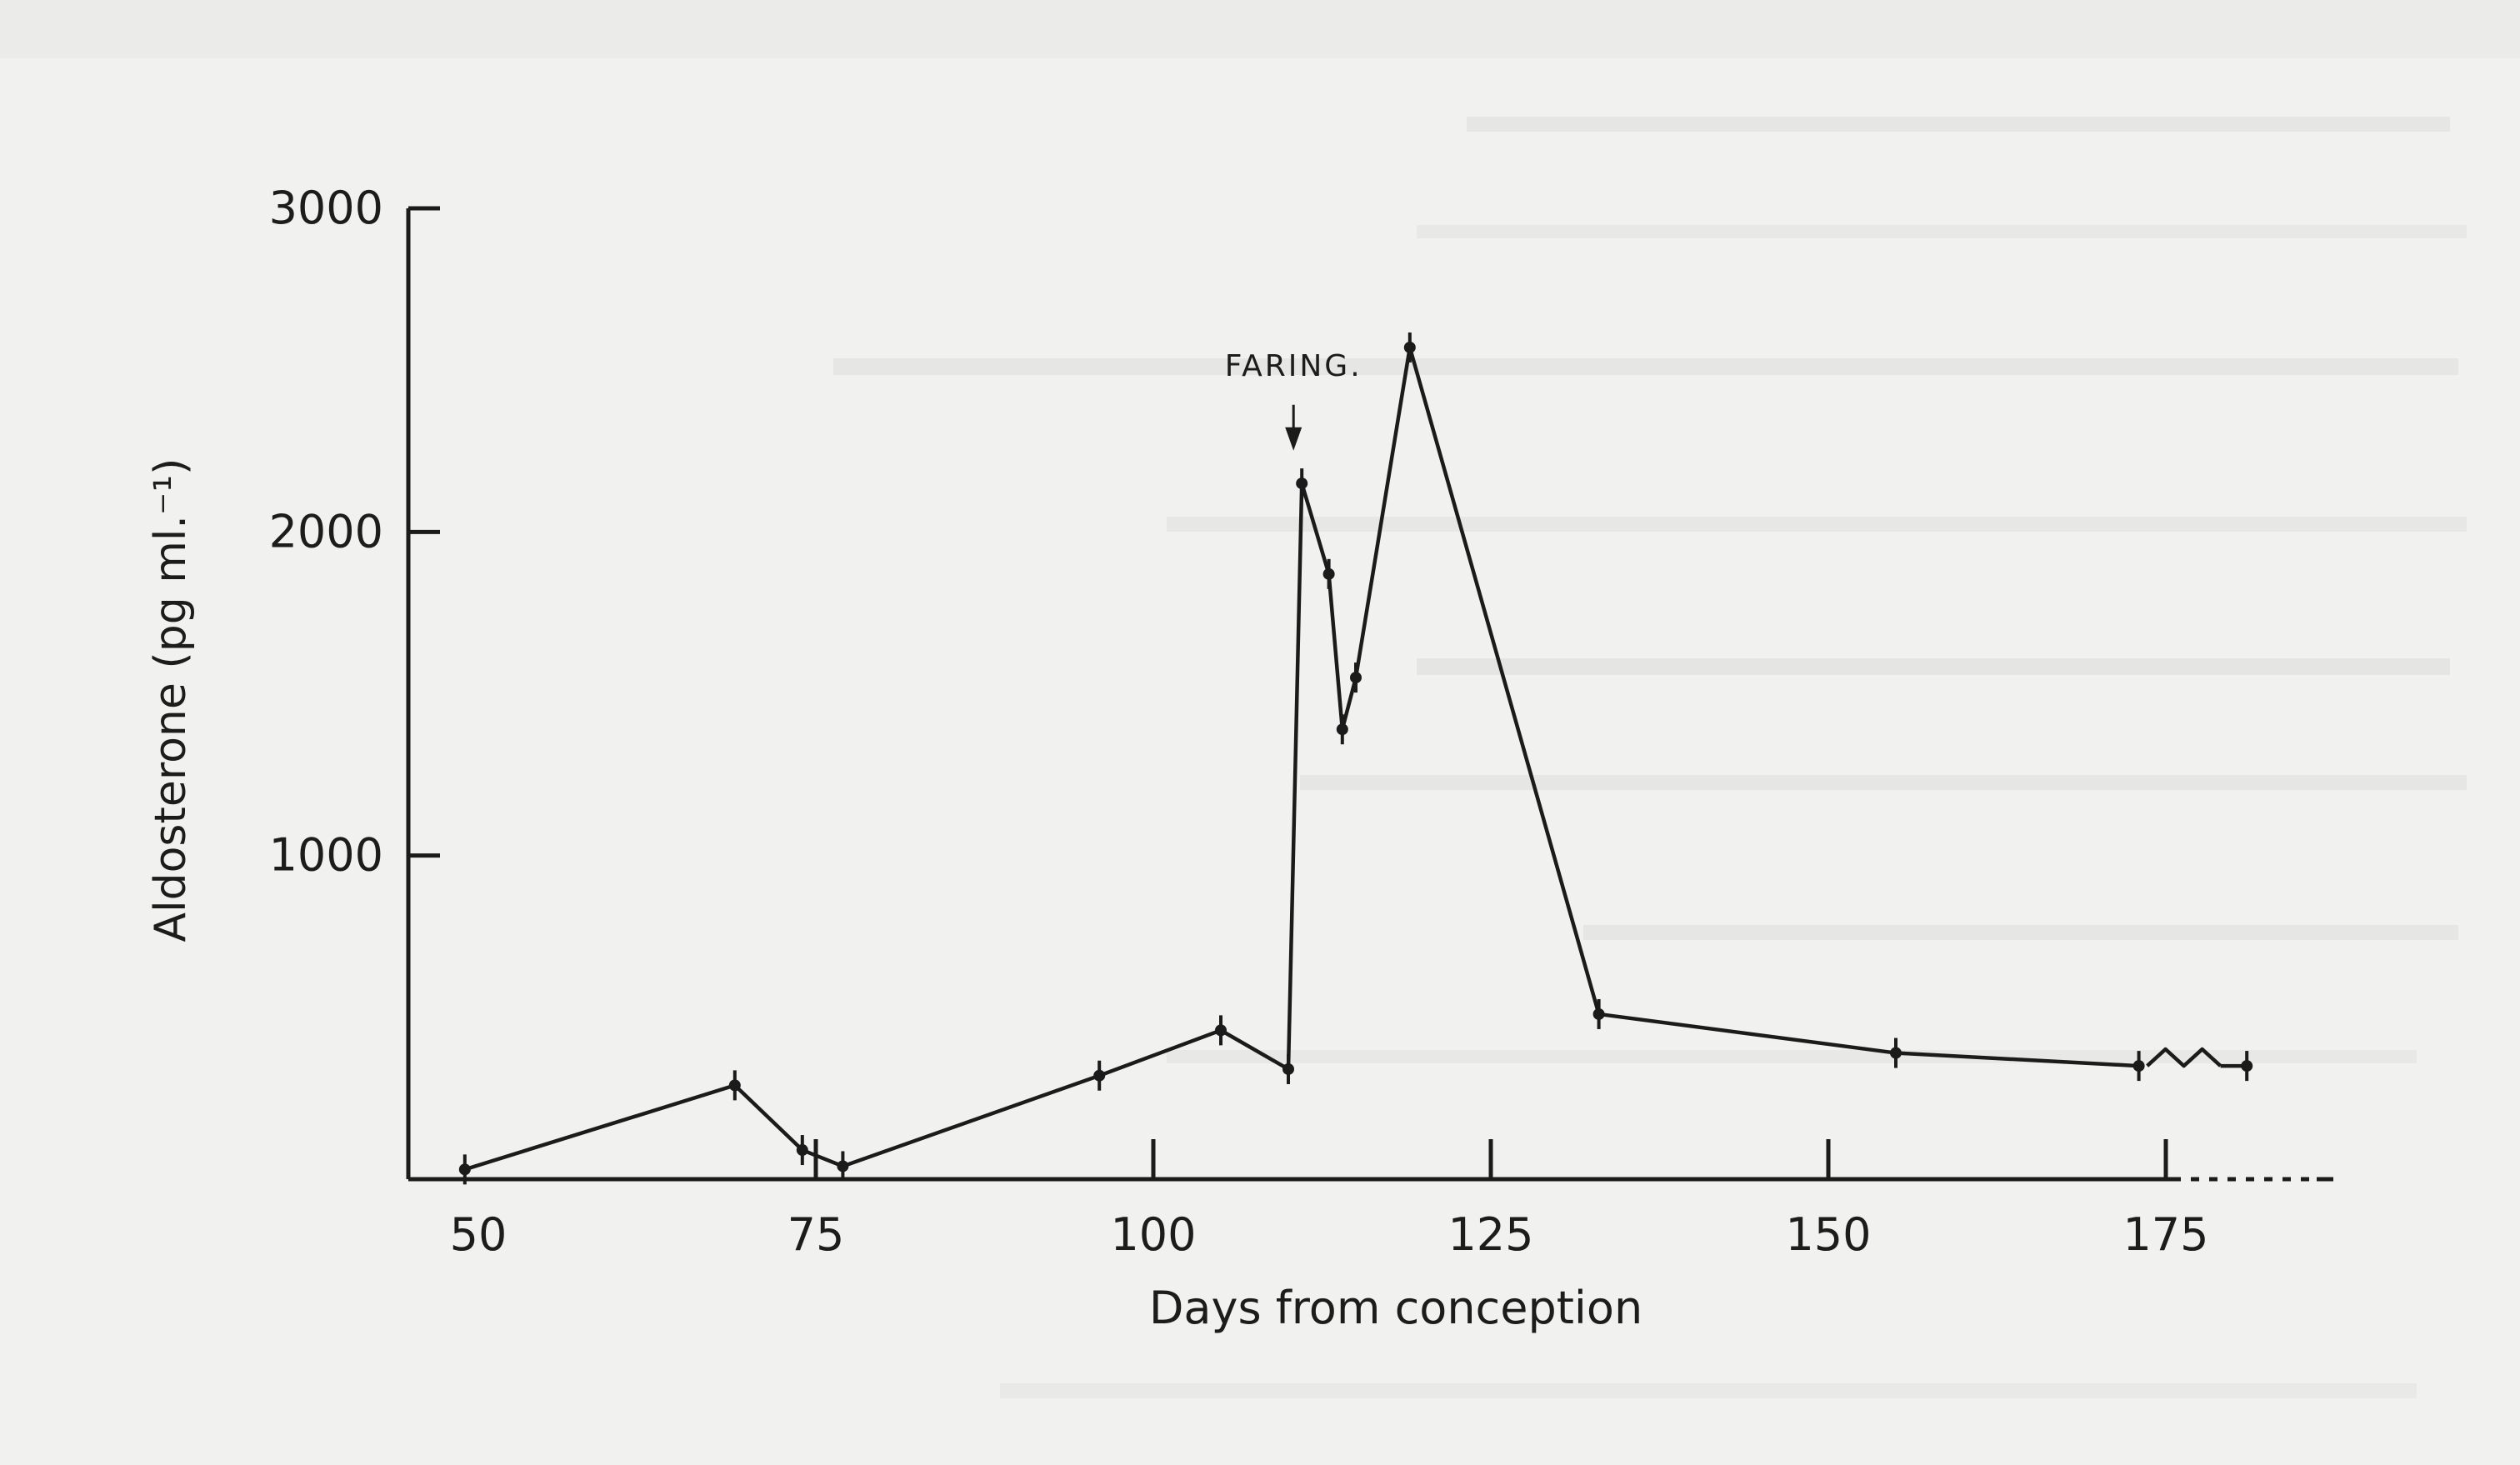 This screenshot has width=2520, height=1465. What do you see at coordinates (2165, 1234) in the screenshot?
I see `x-tick-label: 175` at bounding box center [2165, 1234].